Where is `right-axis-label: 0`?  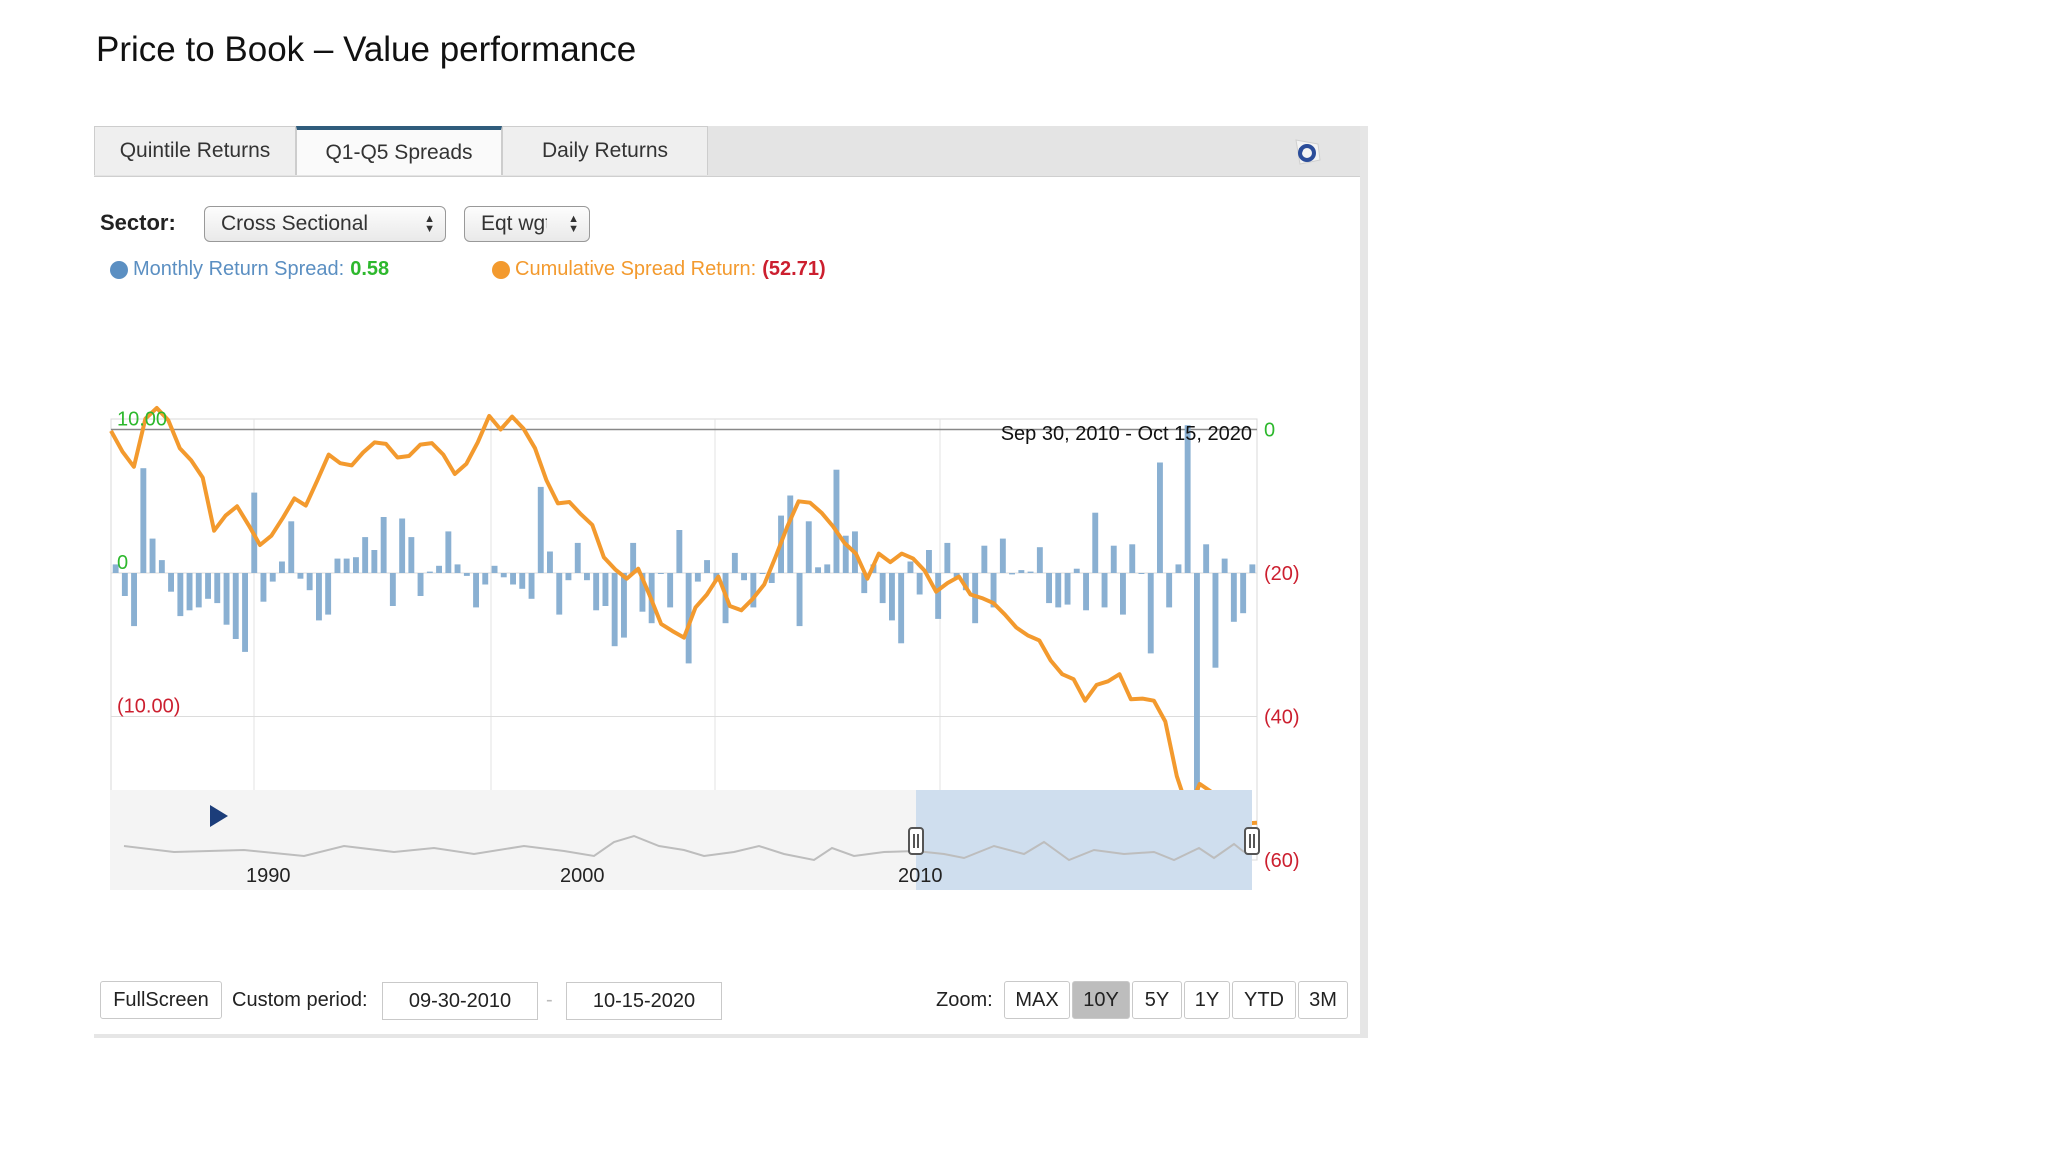
right-axis-label: 0 is located at coordinates (1269, 431).